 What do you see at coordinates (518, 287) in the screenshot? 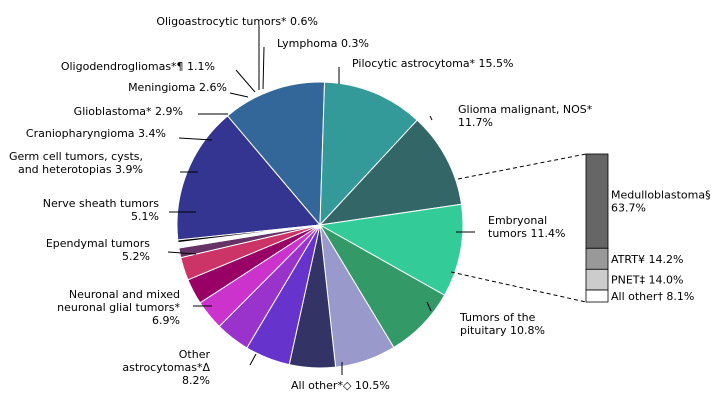
I see `bar-connector-bottom` at bounding box center [518, 287].